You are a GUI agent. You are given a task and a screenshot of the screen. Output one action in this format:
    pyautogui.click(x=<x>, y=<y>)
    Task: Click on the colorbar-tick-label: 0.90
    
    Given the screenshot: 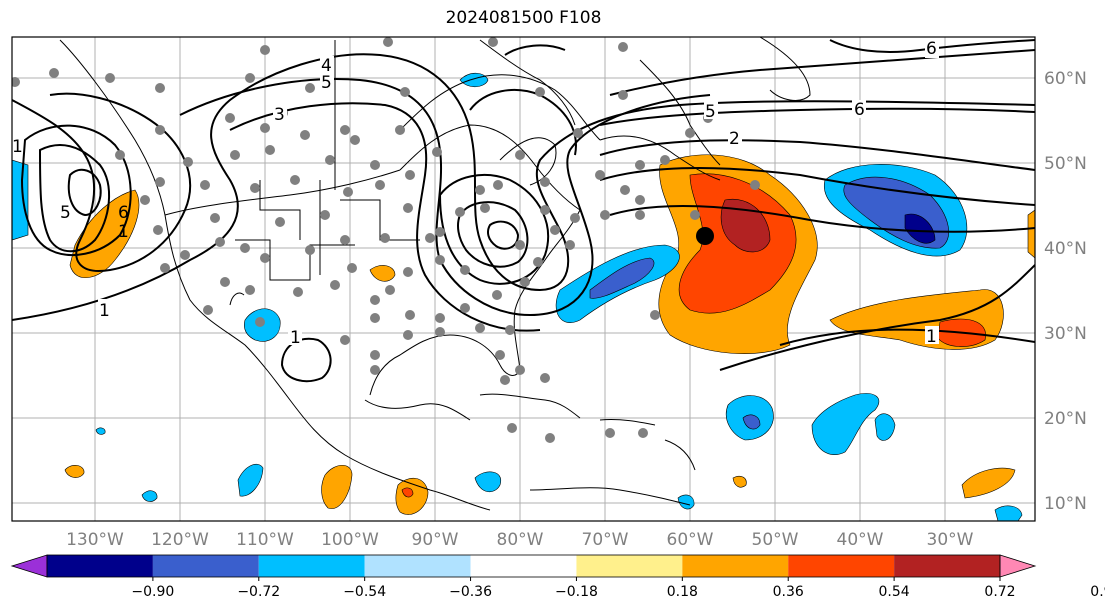 What is the action you would take?
    pyautogui.click(x=1097, y=592)
    